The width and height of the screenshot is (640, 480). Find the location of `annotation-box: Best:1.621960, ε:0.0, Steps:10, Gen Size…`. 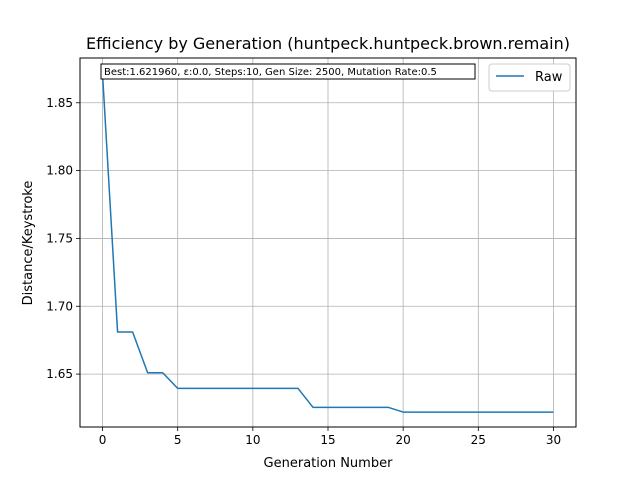

annotation-box: Best:1.621960, ε:0.0, Steps:10, Gen Size… is located at coordinates (288, 71).